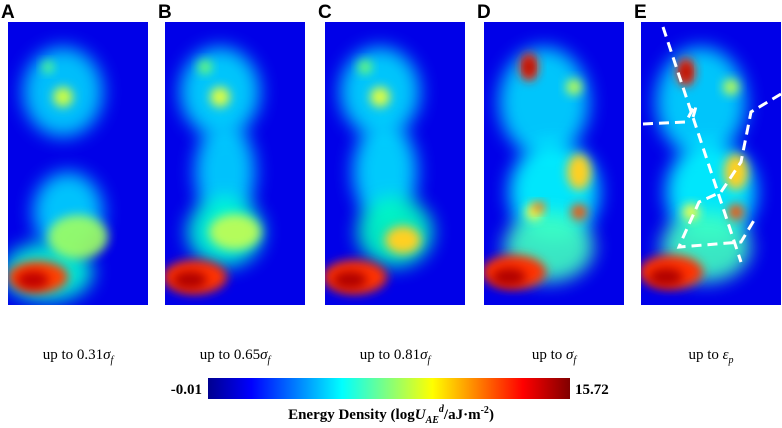  What do you see at coordinates (325, 12) in the screenshot?
I see `panel-letter: C` at bounding box center [325, 12].